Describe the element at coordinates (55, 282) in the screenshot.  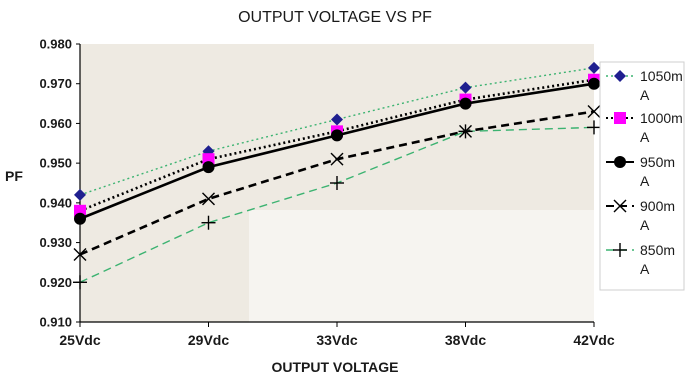
I see `y-tick-label: 0.920` at that location.